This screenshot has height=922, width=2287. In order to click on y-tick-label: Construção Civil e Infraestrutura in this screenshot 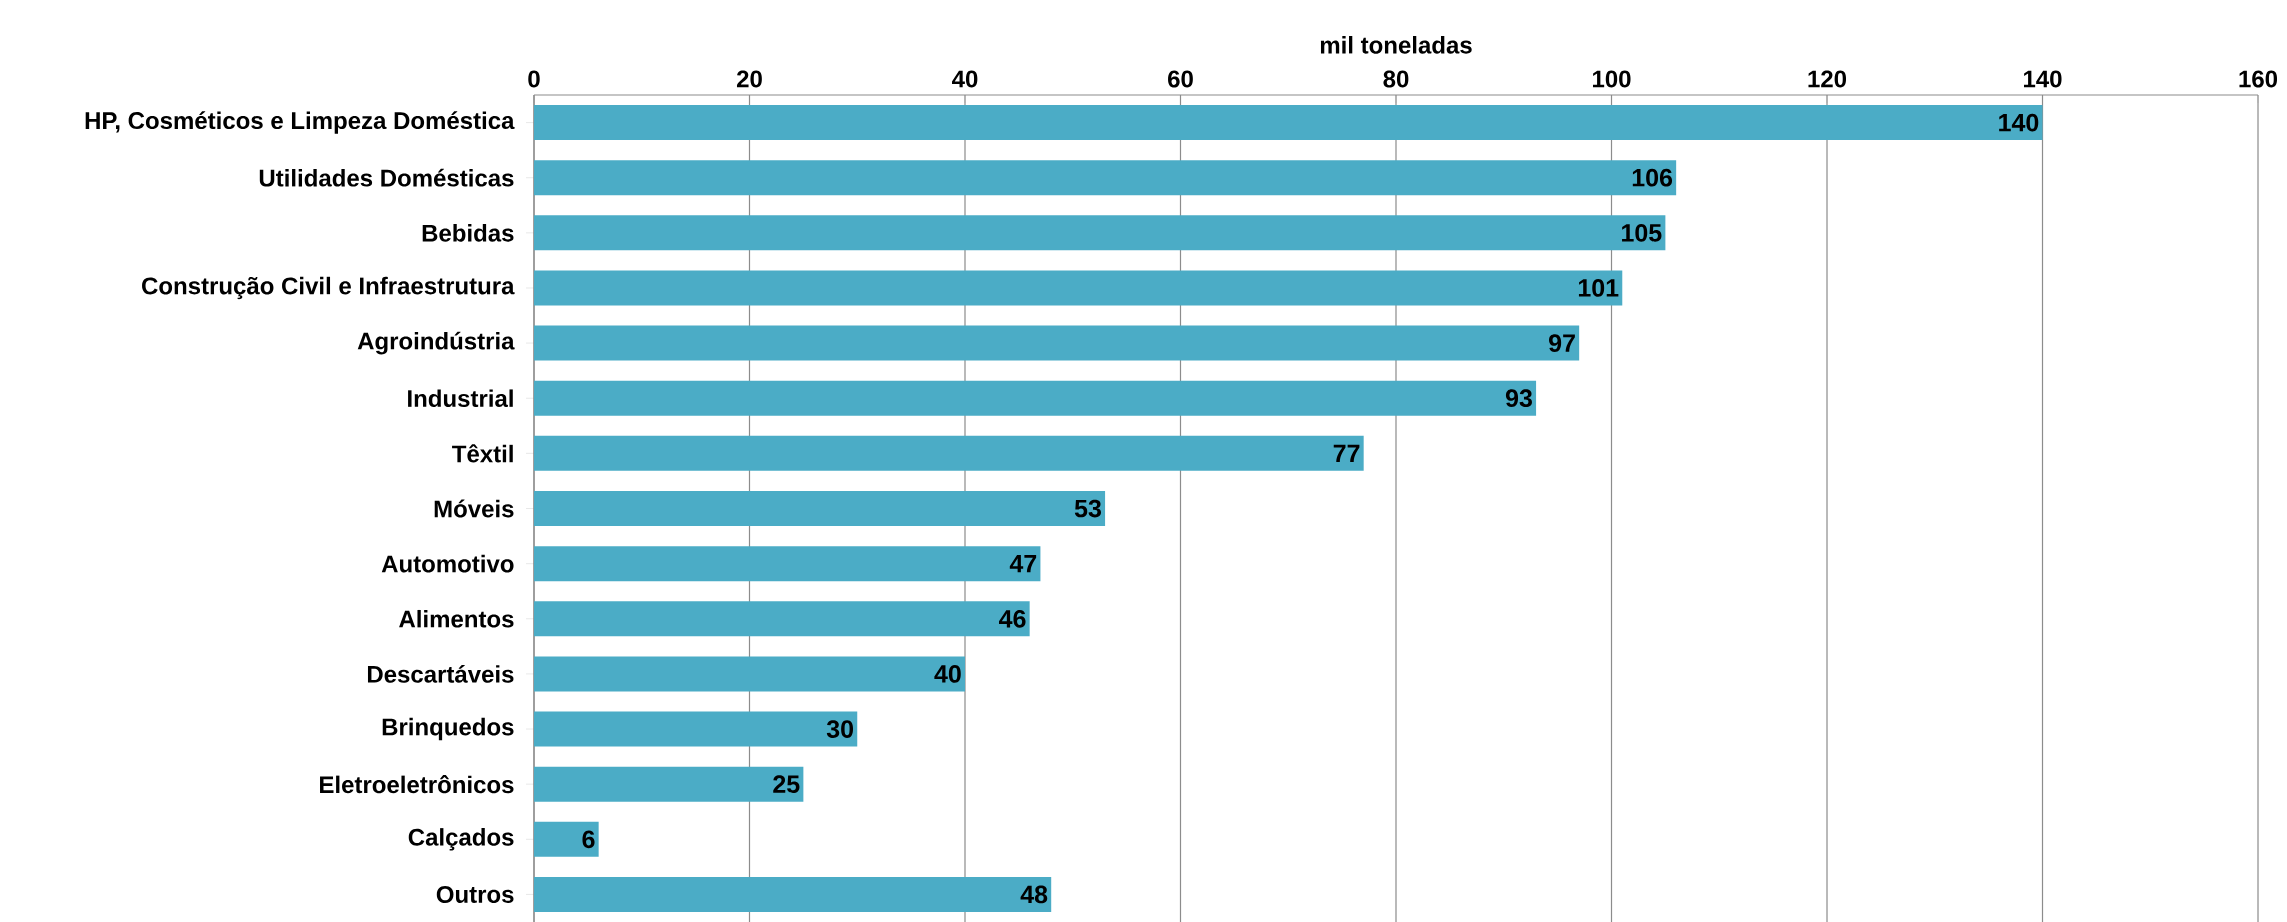, I will do `click(328, 288)`.